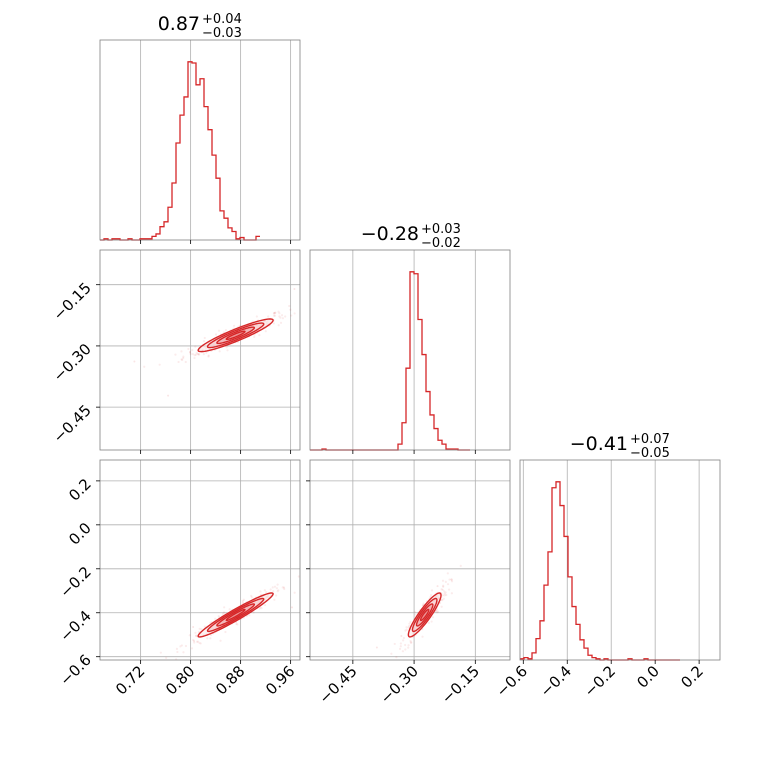 The width and height of the screenshot is (760, 760). I want to click on ytick-label-param-1-0: −0.45, so click(72, 423).